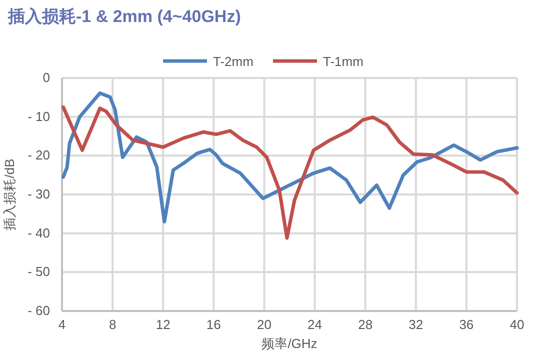 Image resolution: width=546 pixels, height=355 pixels. What do you see at coordinates (365, 324) in the screenshot?
I see `x-tick-label: 28` at bounding box center [365, 324].